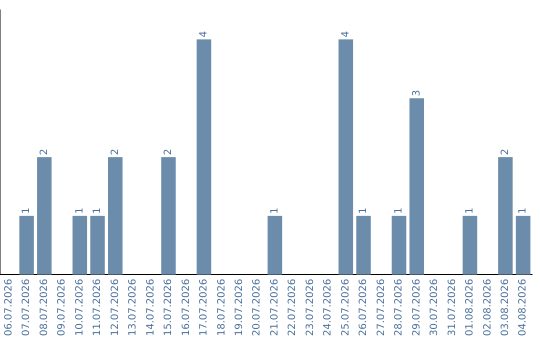 The width and height of the screenshot is (540, 340). I want to click on x-tick-label: 26.07.2026, so click(364, 307).